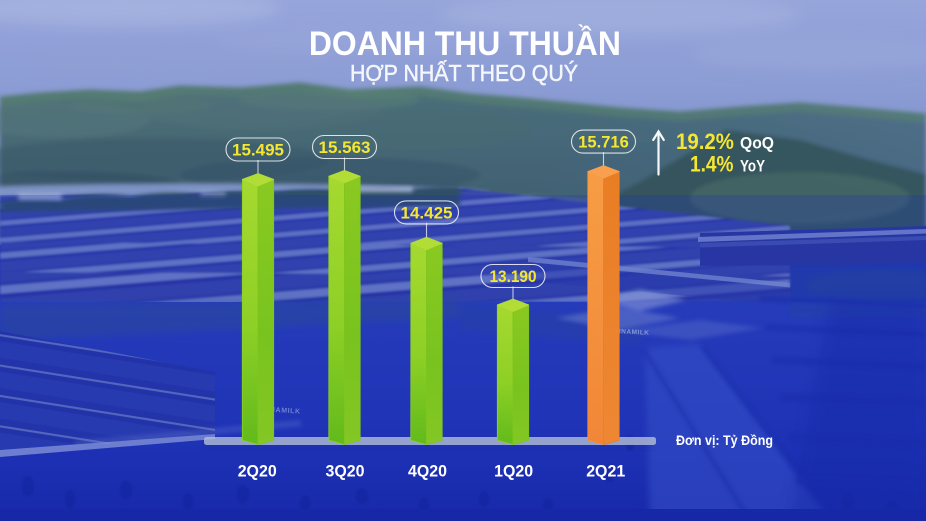 The height and width of the screenshot is (521, 926). I want to click on svg-text: 1Q20, so click(513, 471).